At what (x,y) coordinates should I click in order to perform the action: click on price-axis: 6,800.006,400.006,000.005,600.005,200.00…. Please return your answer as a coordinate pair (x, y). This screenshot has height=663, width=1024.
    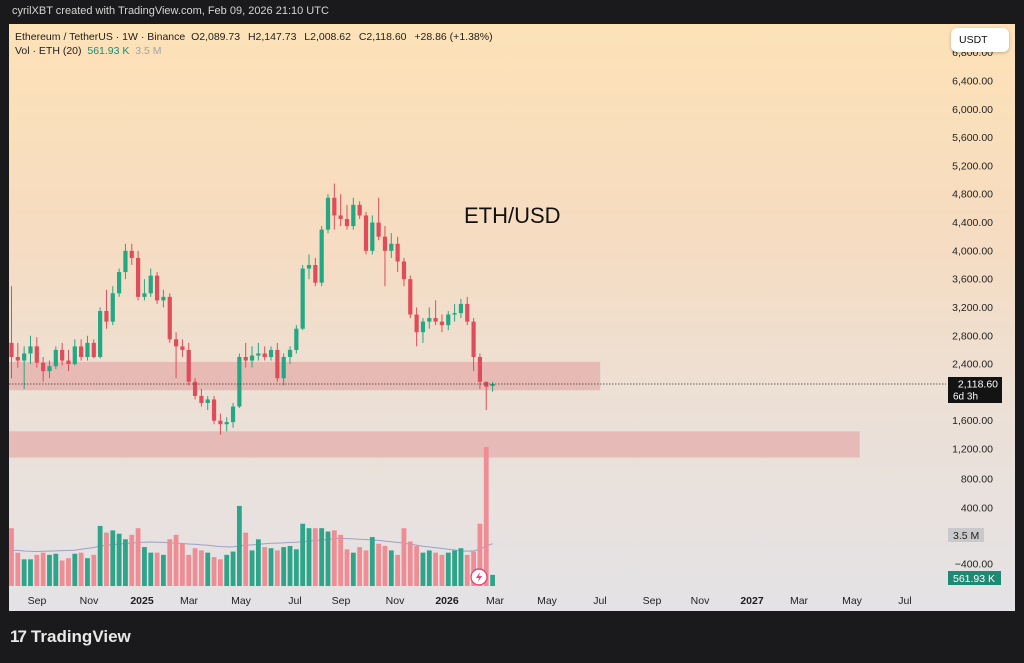
    Looking at the image, I should click on (972, 308).